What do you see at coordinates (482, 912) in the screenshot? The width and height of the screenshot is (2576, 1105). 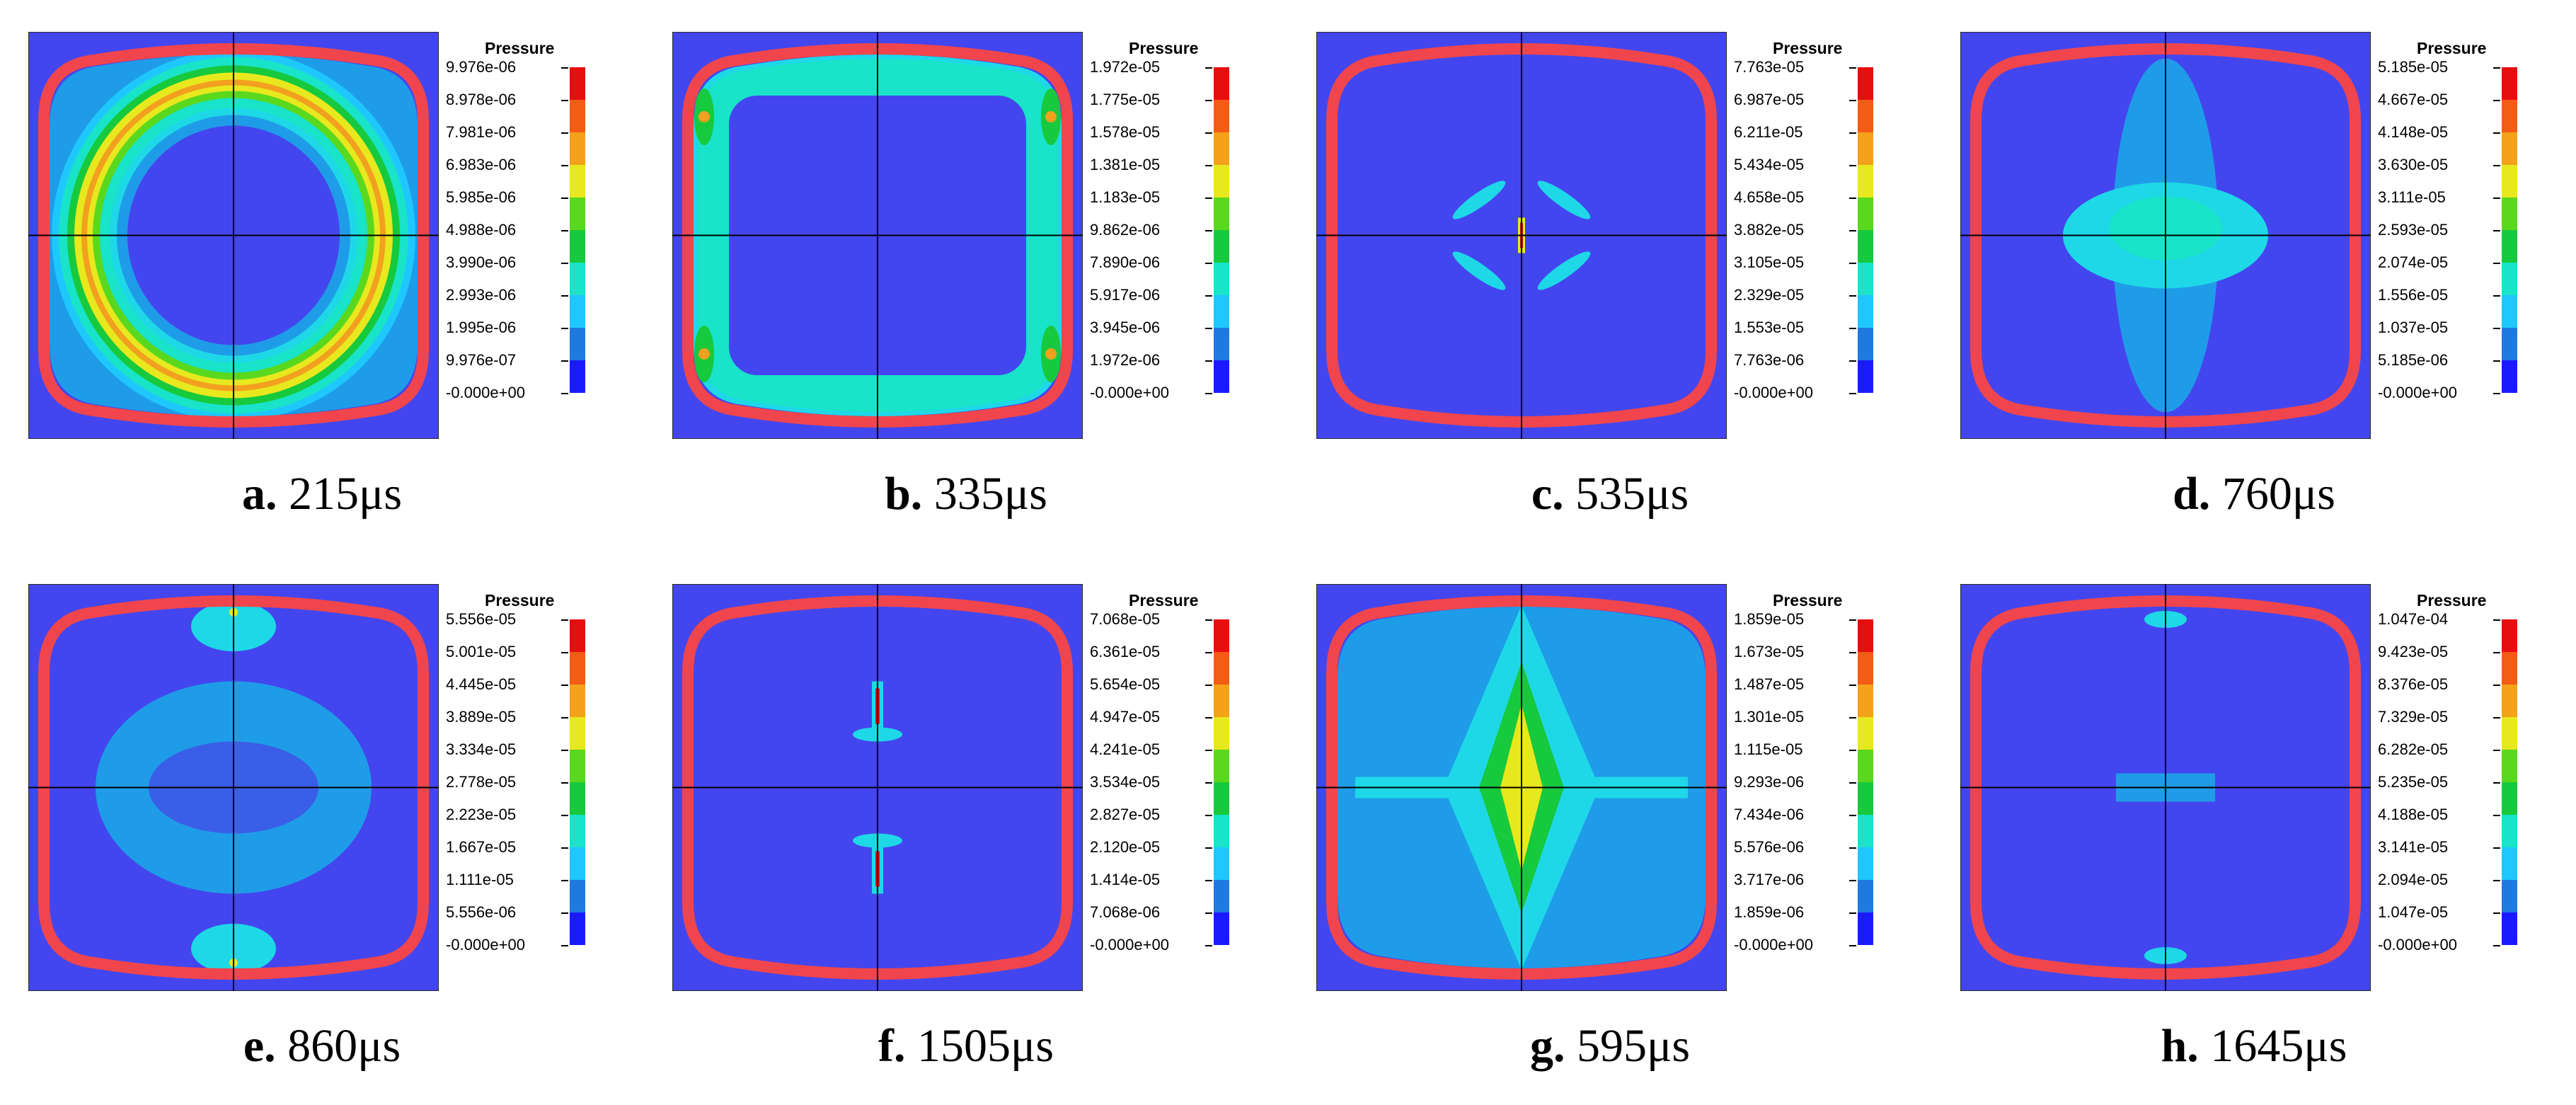 I see `colorbar-tick-label: 5.556e-06` at bounding box center [482, 912].